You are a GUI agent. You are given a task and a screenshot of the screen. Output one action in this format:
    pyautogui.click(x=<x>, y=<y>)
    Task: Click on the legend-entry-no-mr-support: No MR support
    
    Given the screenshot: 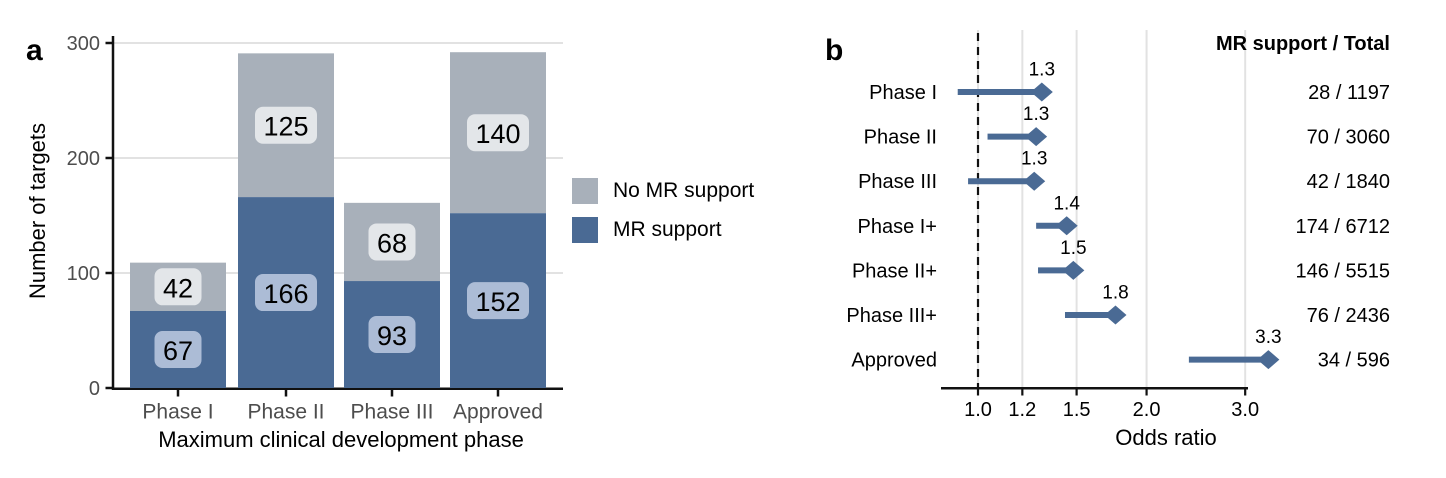 What is the action you would take?
    pyautogui.click(x=663, y=191)
    